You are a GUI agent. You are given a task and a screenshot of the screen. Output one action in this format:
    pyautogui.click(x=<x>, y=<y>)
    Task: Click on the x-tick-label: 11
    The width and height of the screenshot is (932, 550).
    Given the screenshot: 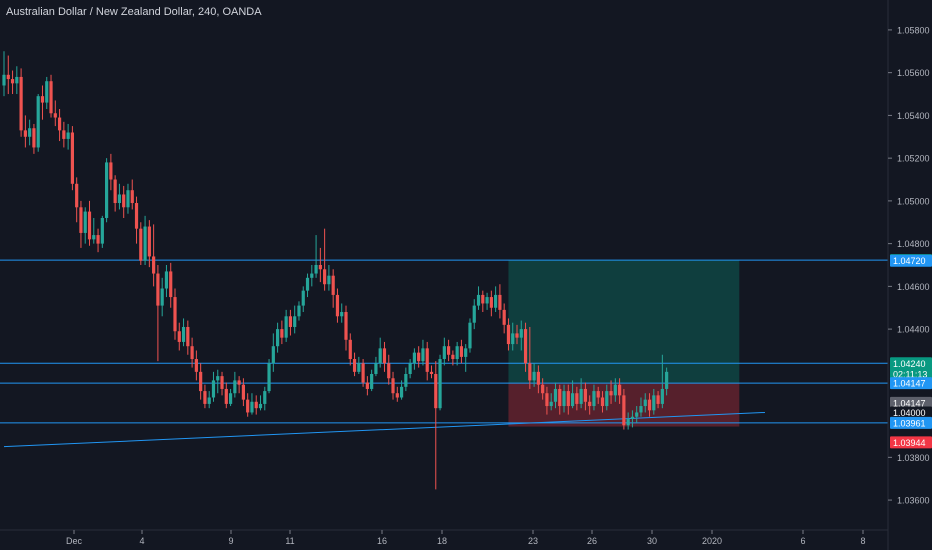 What is the action you would take?
    pyautogui.click(x=289, y=541)
    